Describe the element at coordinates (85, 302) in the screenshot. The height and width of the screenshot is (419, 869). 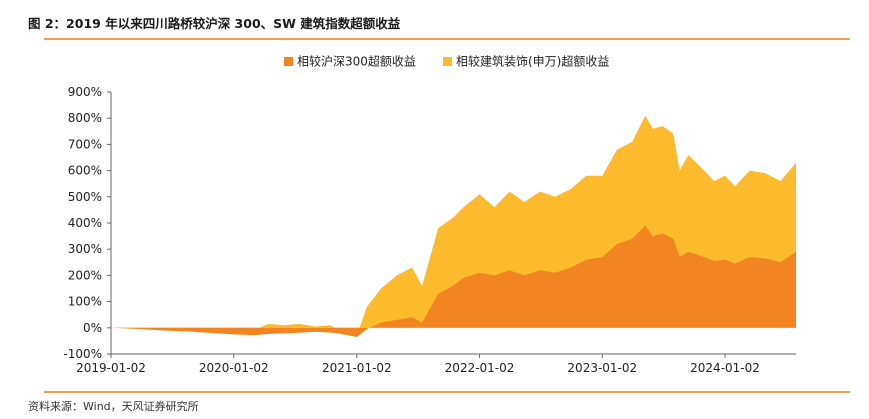
I see `y-tick-label: 100%` at that location.